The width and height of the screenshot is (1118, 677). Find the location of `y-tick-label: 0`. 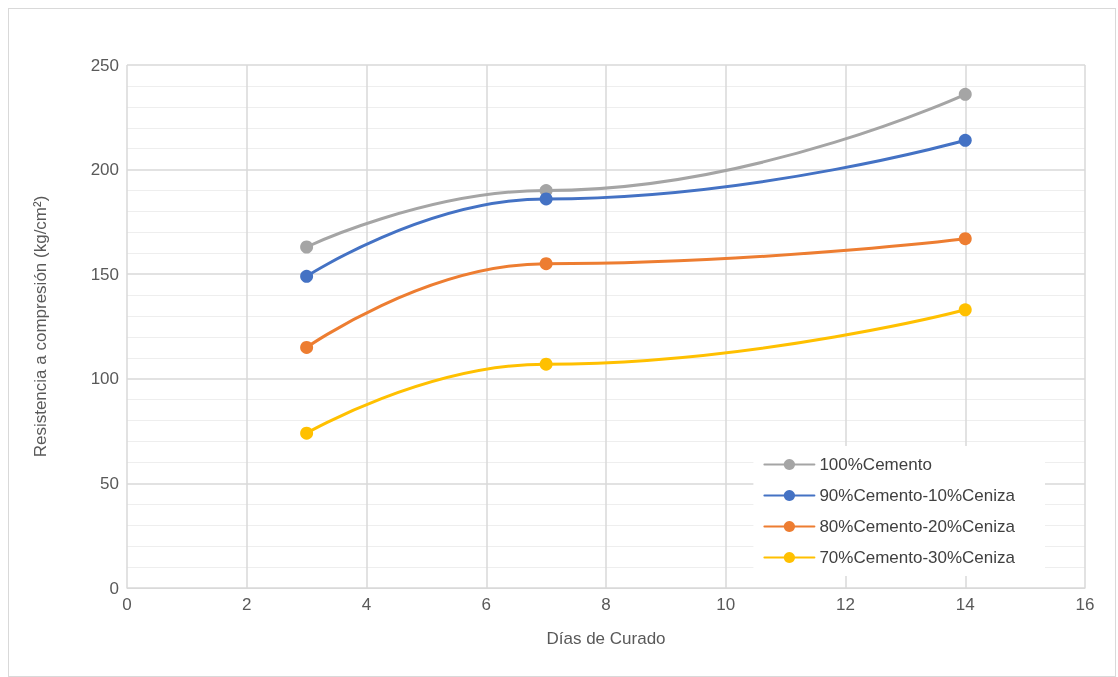

y-tick-label: 0 is located at coordinates (114, 588).